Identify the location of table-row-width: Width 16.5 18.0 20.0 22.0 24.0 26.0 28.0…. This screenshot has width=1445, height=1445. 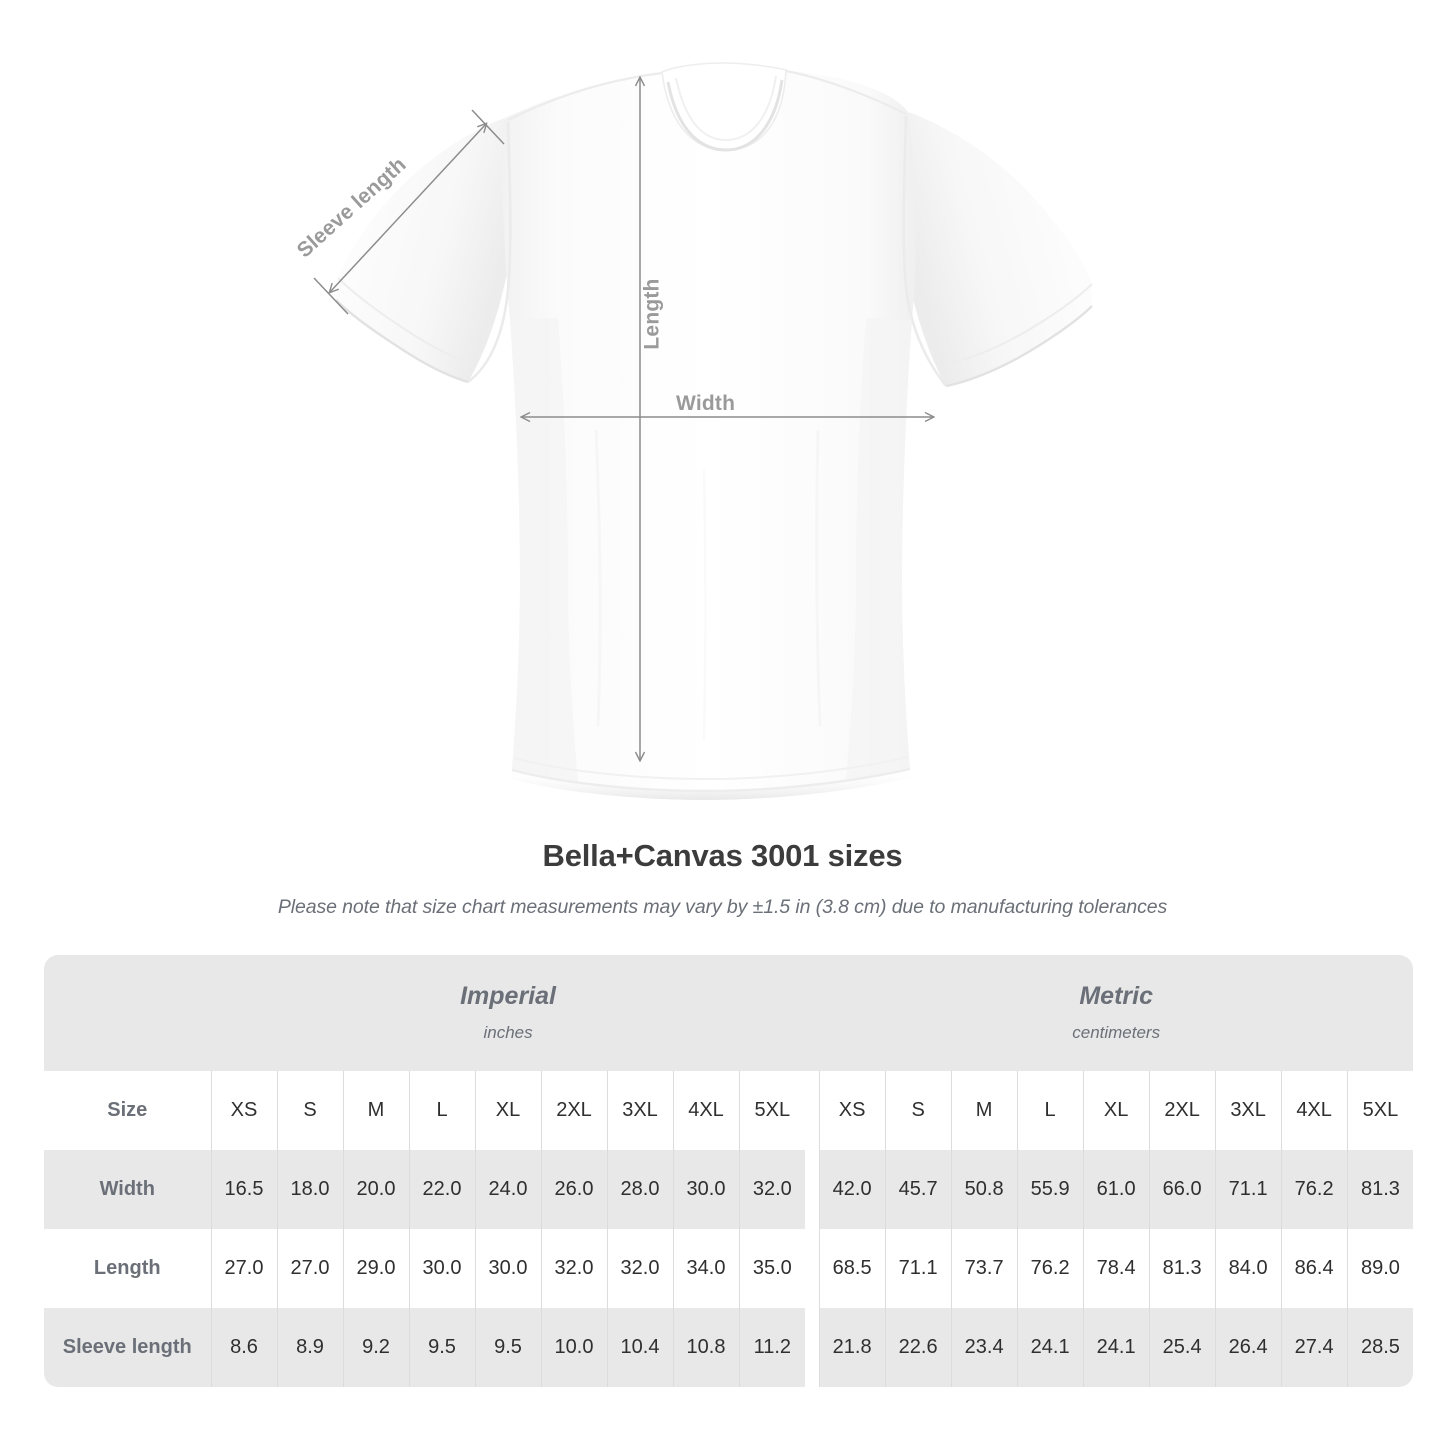
(729, 1189).